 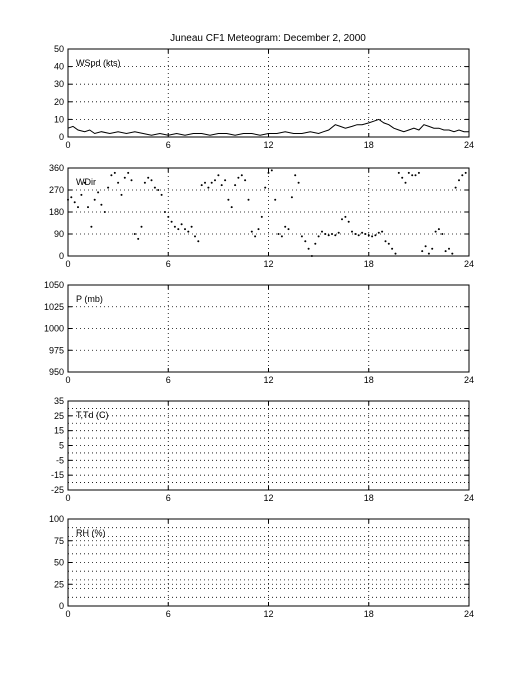 What do you see at coordinates (59, 563) in the screenshot?
I see `y-tick-label: 50` at bounding box center [59, 563].